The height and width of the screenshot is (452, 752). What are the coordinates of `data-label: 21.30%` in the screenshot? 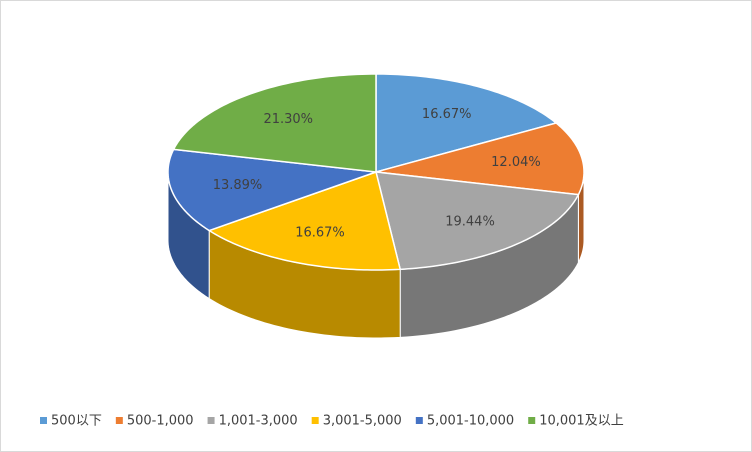 It's located at (288, 119).